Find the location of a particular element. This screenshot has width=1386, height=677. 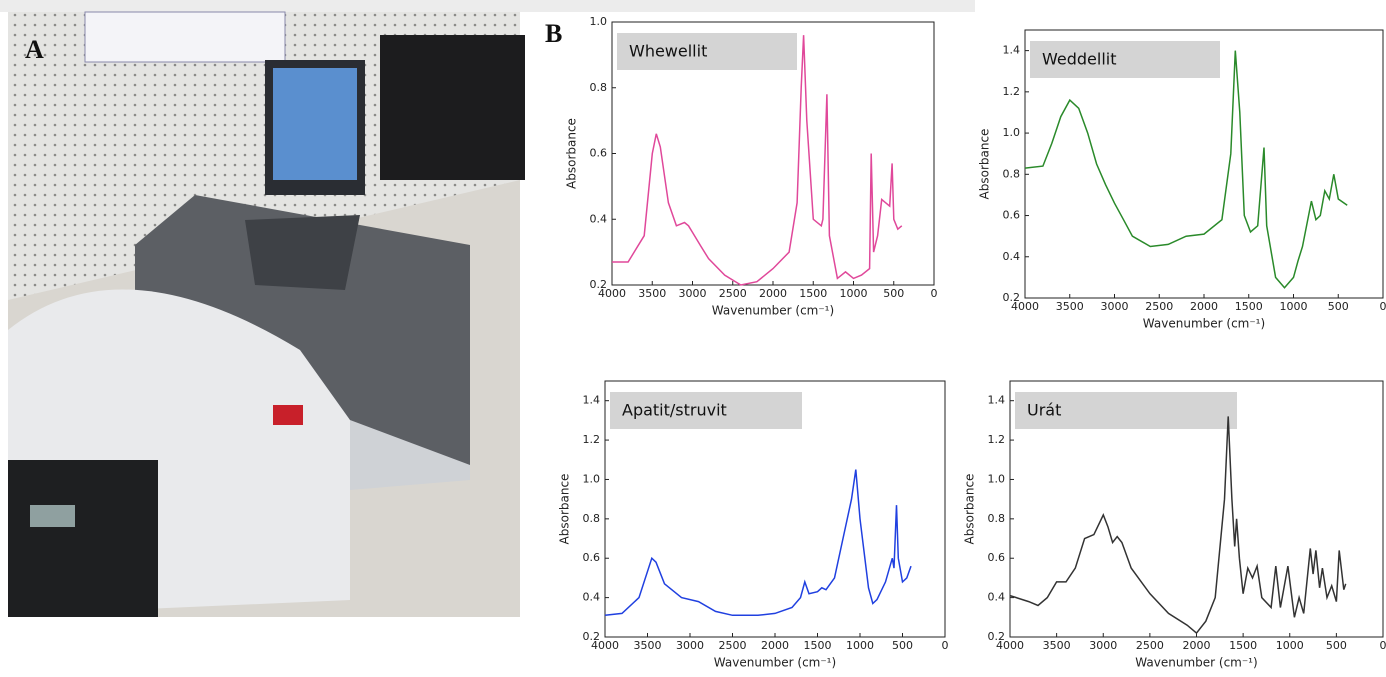

top-strip is located at coordinates (487, 6).